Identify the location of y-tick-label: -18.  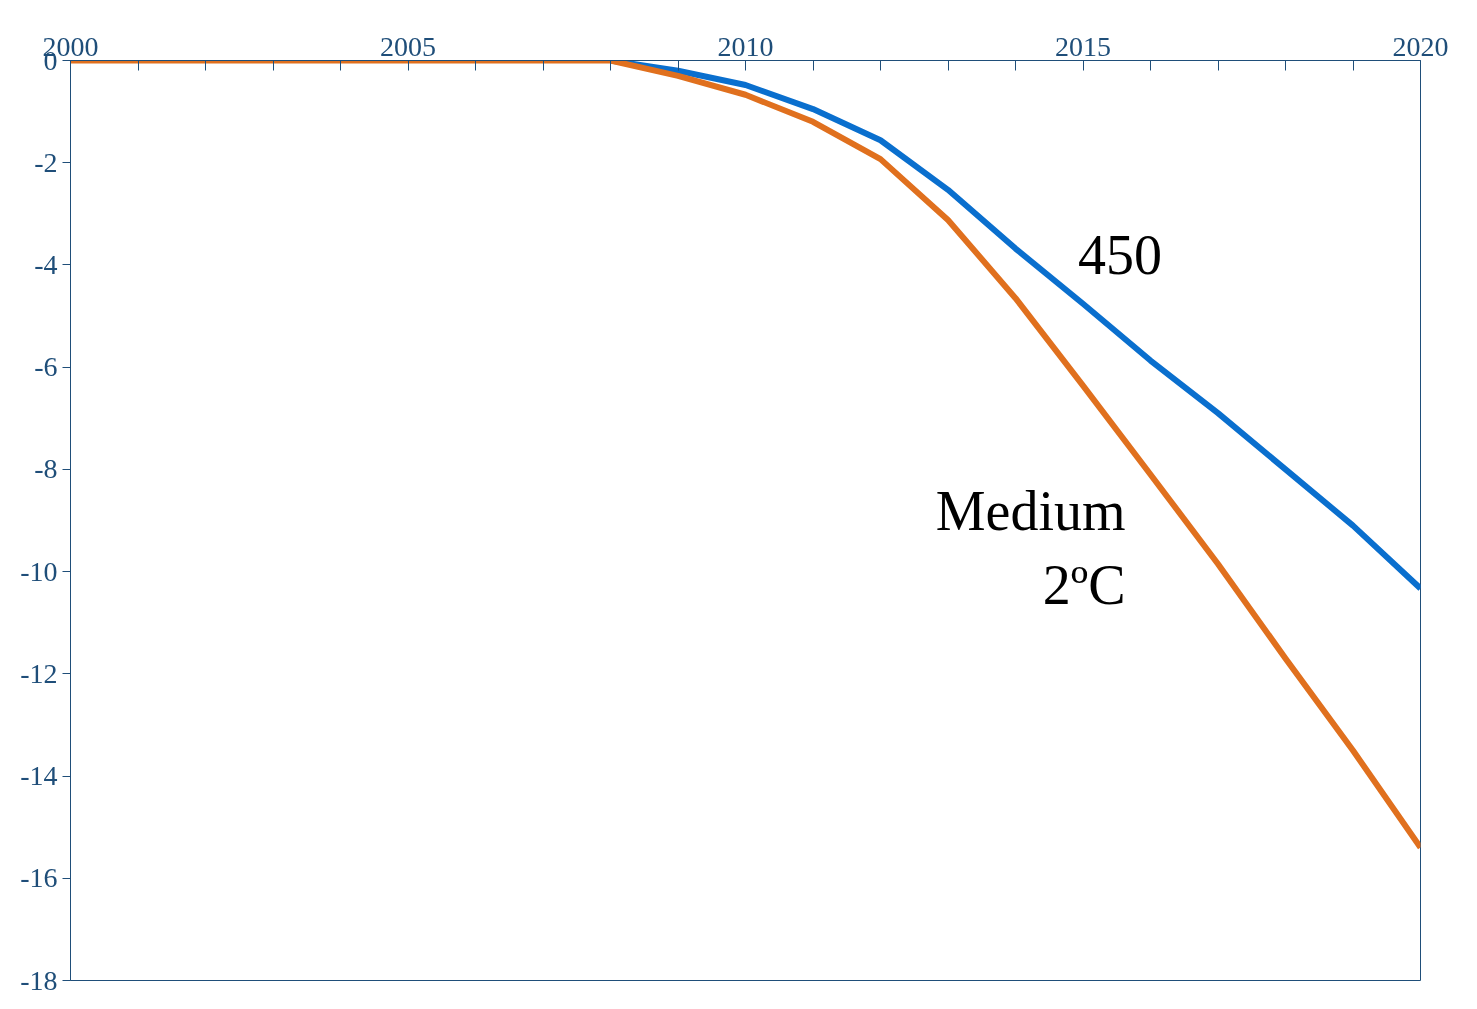
(39, 980).